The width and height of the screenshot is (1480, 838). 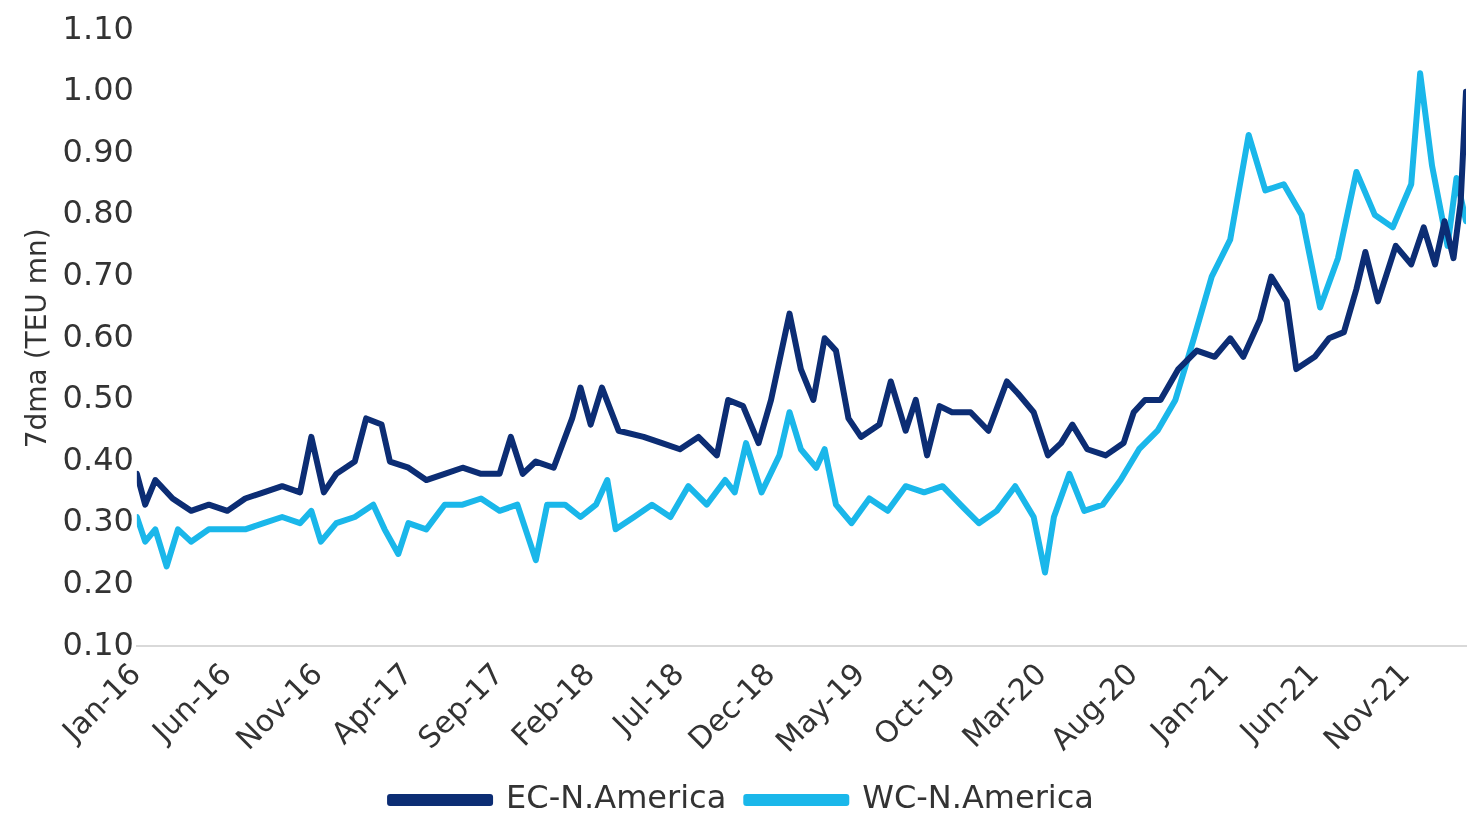 What do you see at coordinates (978, 797) in the screenshot?
I see `legend-label: WC-N.America` at bounding box center [978, 797].